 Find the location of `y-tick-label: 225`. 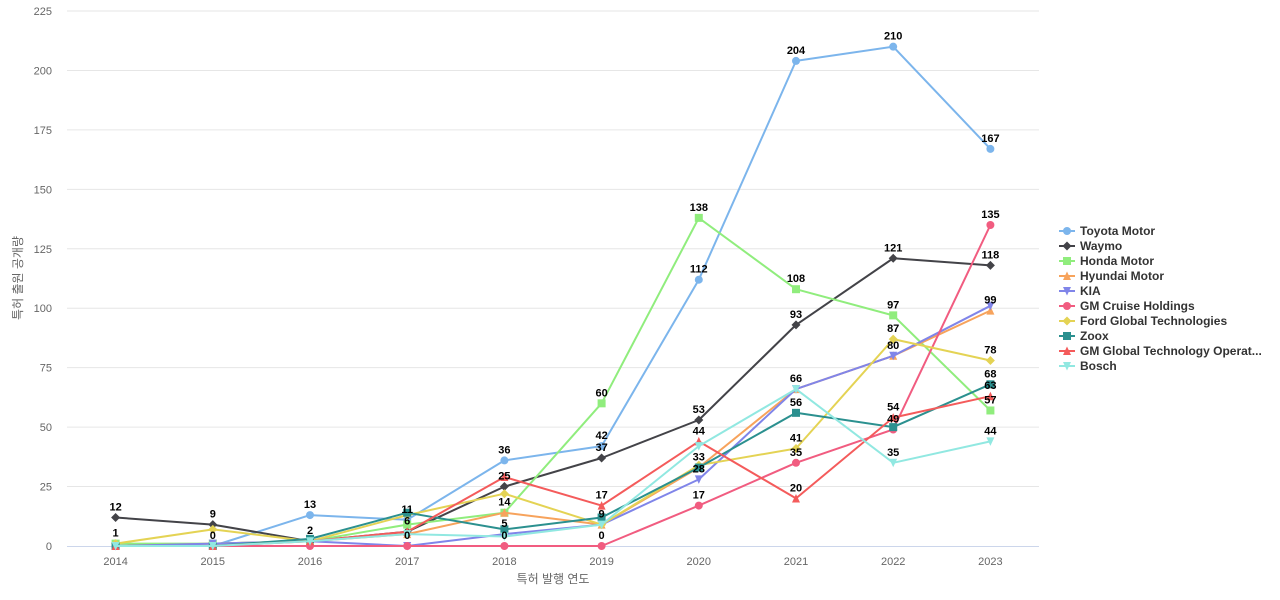

y-tick-label: 225 is located at coordinates (43, 12).